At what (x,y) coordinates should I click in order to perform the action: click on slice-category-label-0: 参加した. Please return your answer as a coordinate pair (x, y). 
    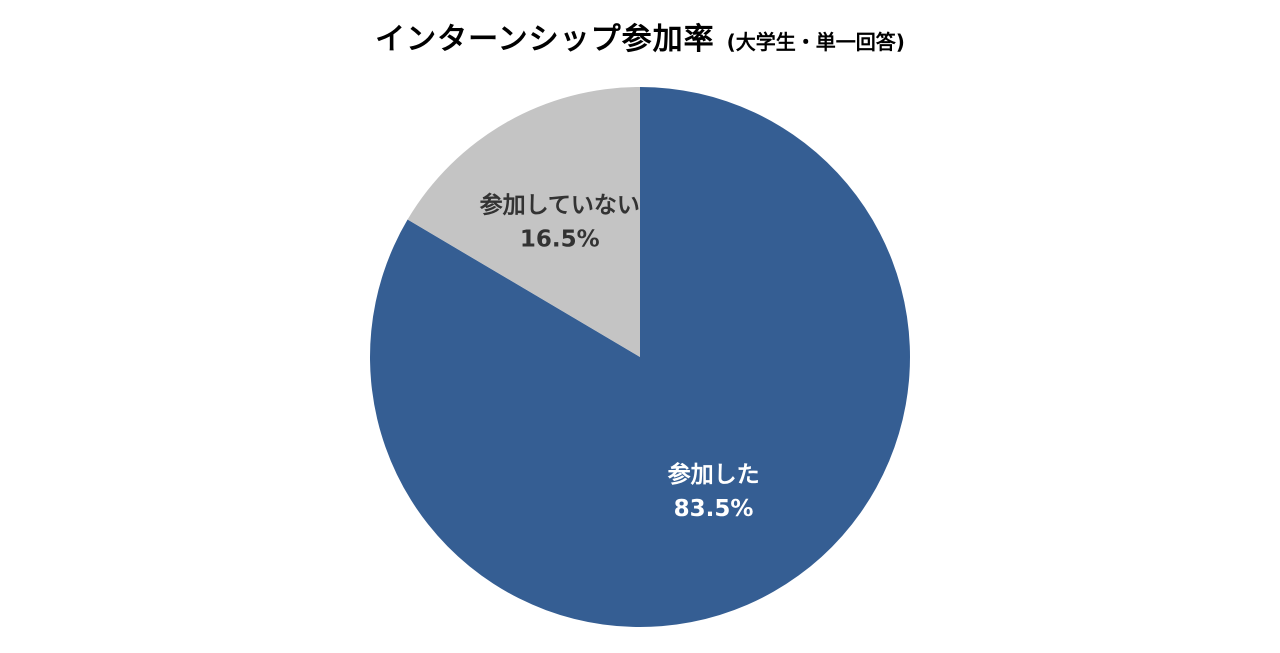
    Looking at the image, I should click on (714, 474).